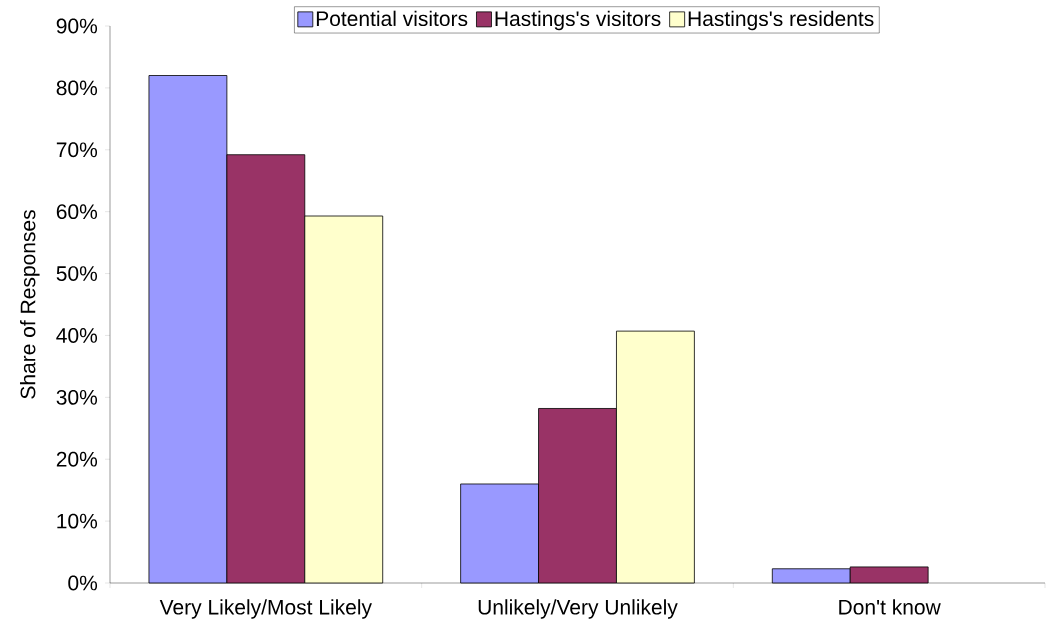  I want to click on y-tick-label: 30%, so click(77, 397).